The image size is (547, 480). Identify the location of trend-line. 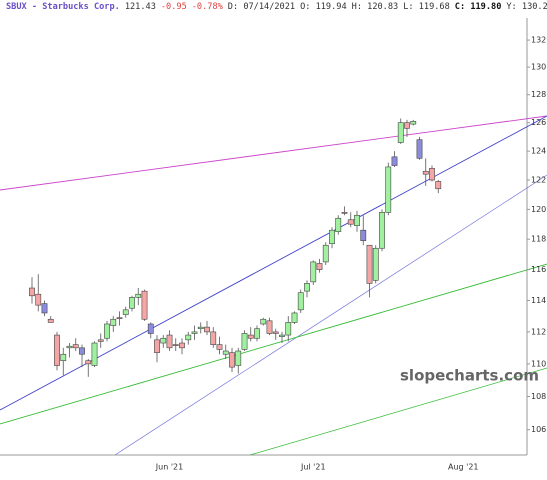
(398, 411).